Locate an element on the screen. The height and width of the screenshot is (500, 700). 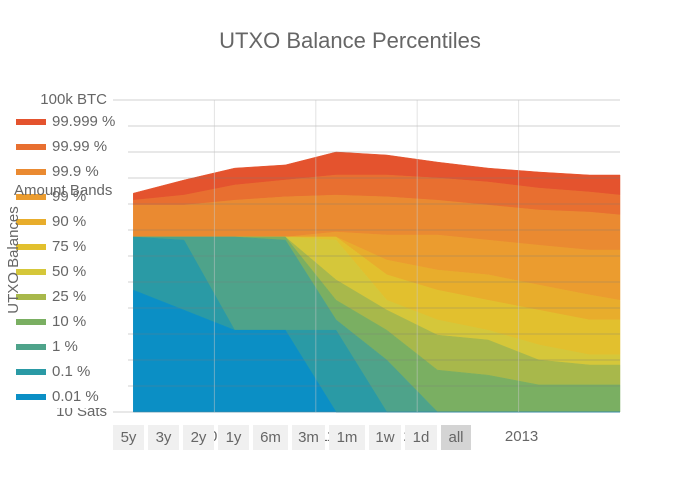
legend-label: 0.01 % is located at coordinates (75, 396).